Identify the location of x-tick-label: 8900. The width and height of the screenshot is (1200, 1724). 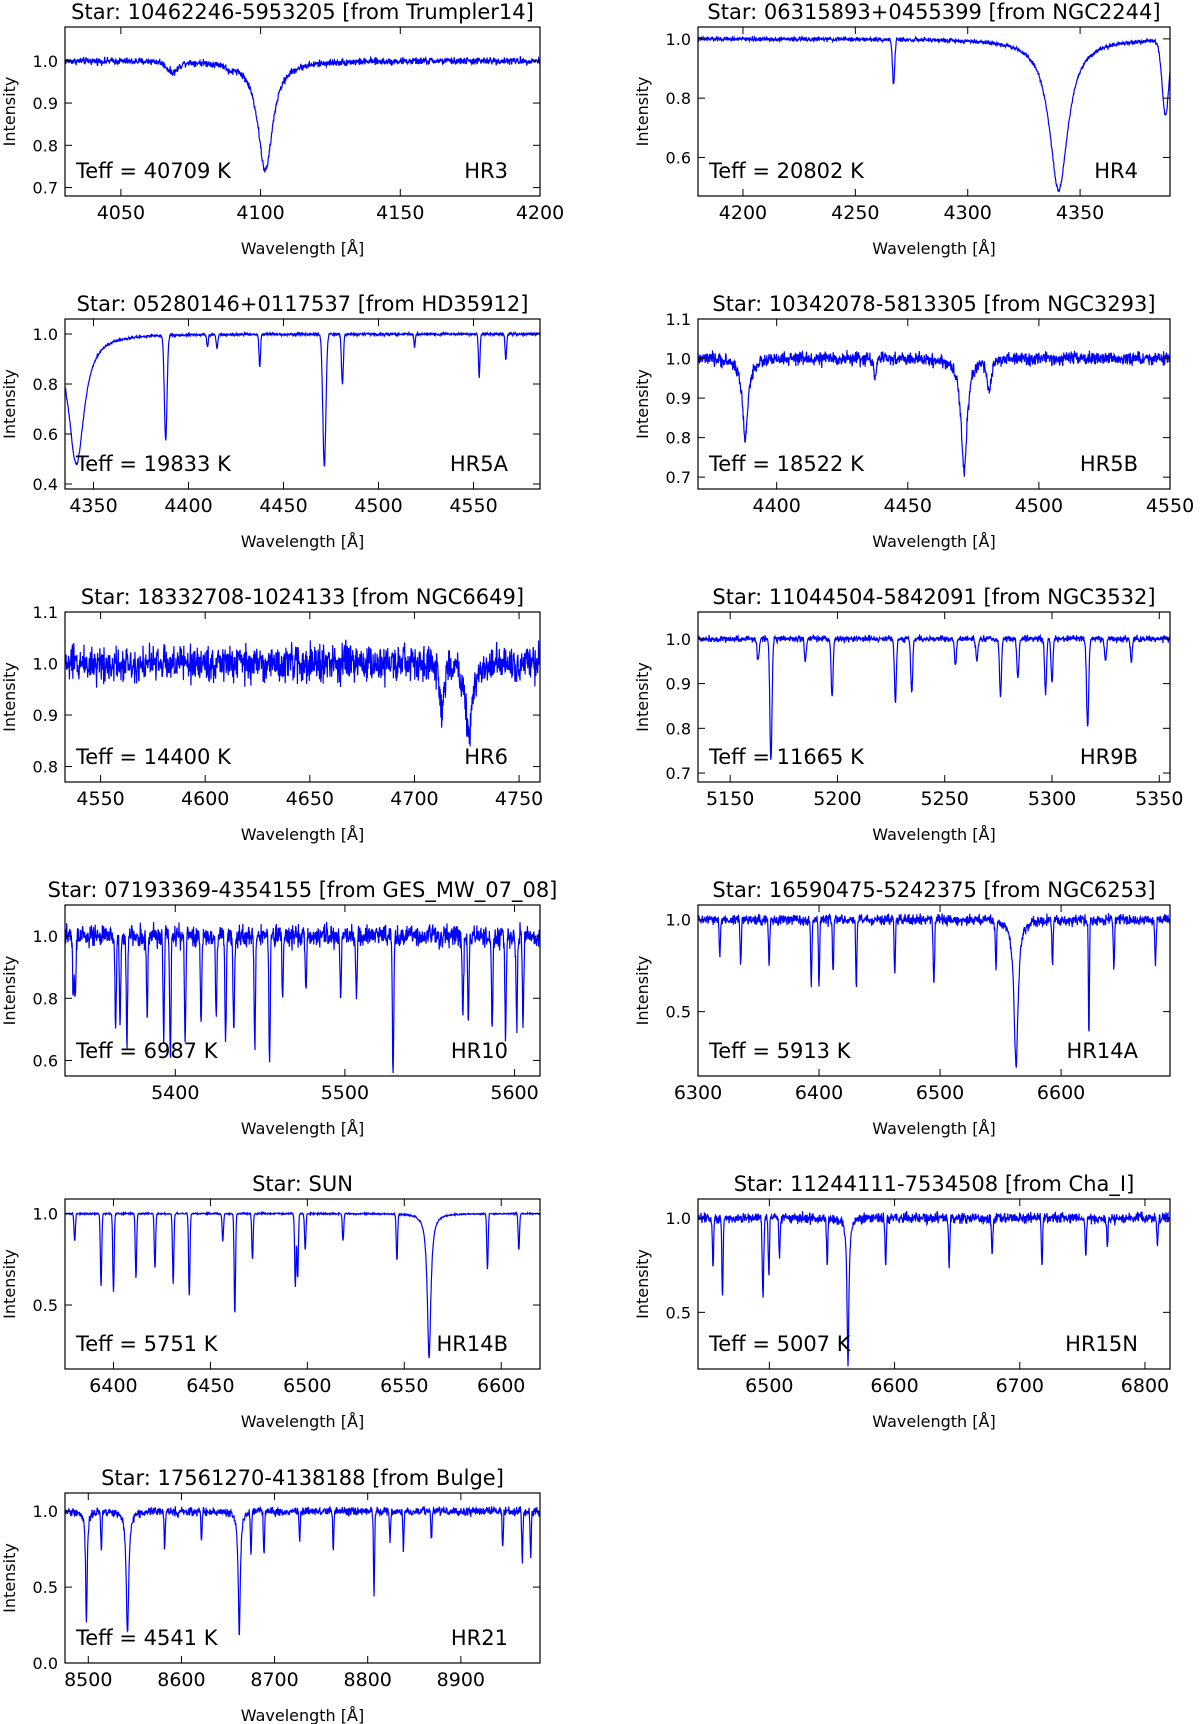
(461, 1680).